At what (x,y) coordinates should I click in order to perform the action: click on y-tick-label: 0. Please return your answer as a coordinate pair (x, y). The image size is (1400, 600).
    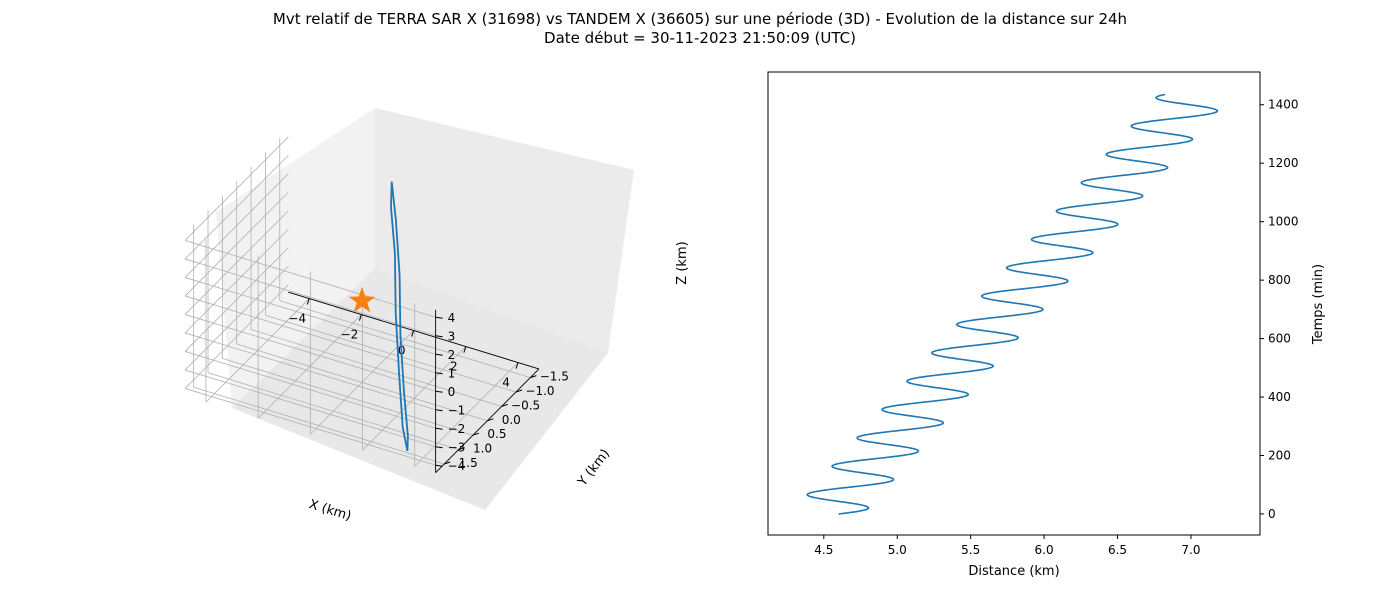
    Looking at the image, I should click on (1272, 514).